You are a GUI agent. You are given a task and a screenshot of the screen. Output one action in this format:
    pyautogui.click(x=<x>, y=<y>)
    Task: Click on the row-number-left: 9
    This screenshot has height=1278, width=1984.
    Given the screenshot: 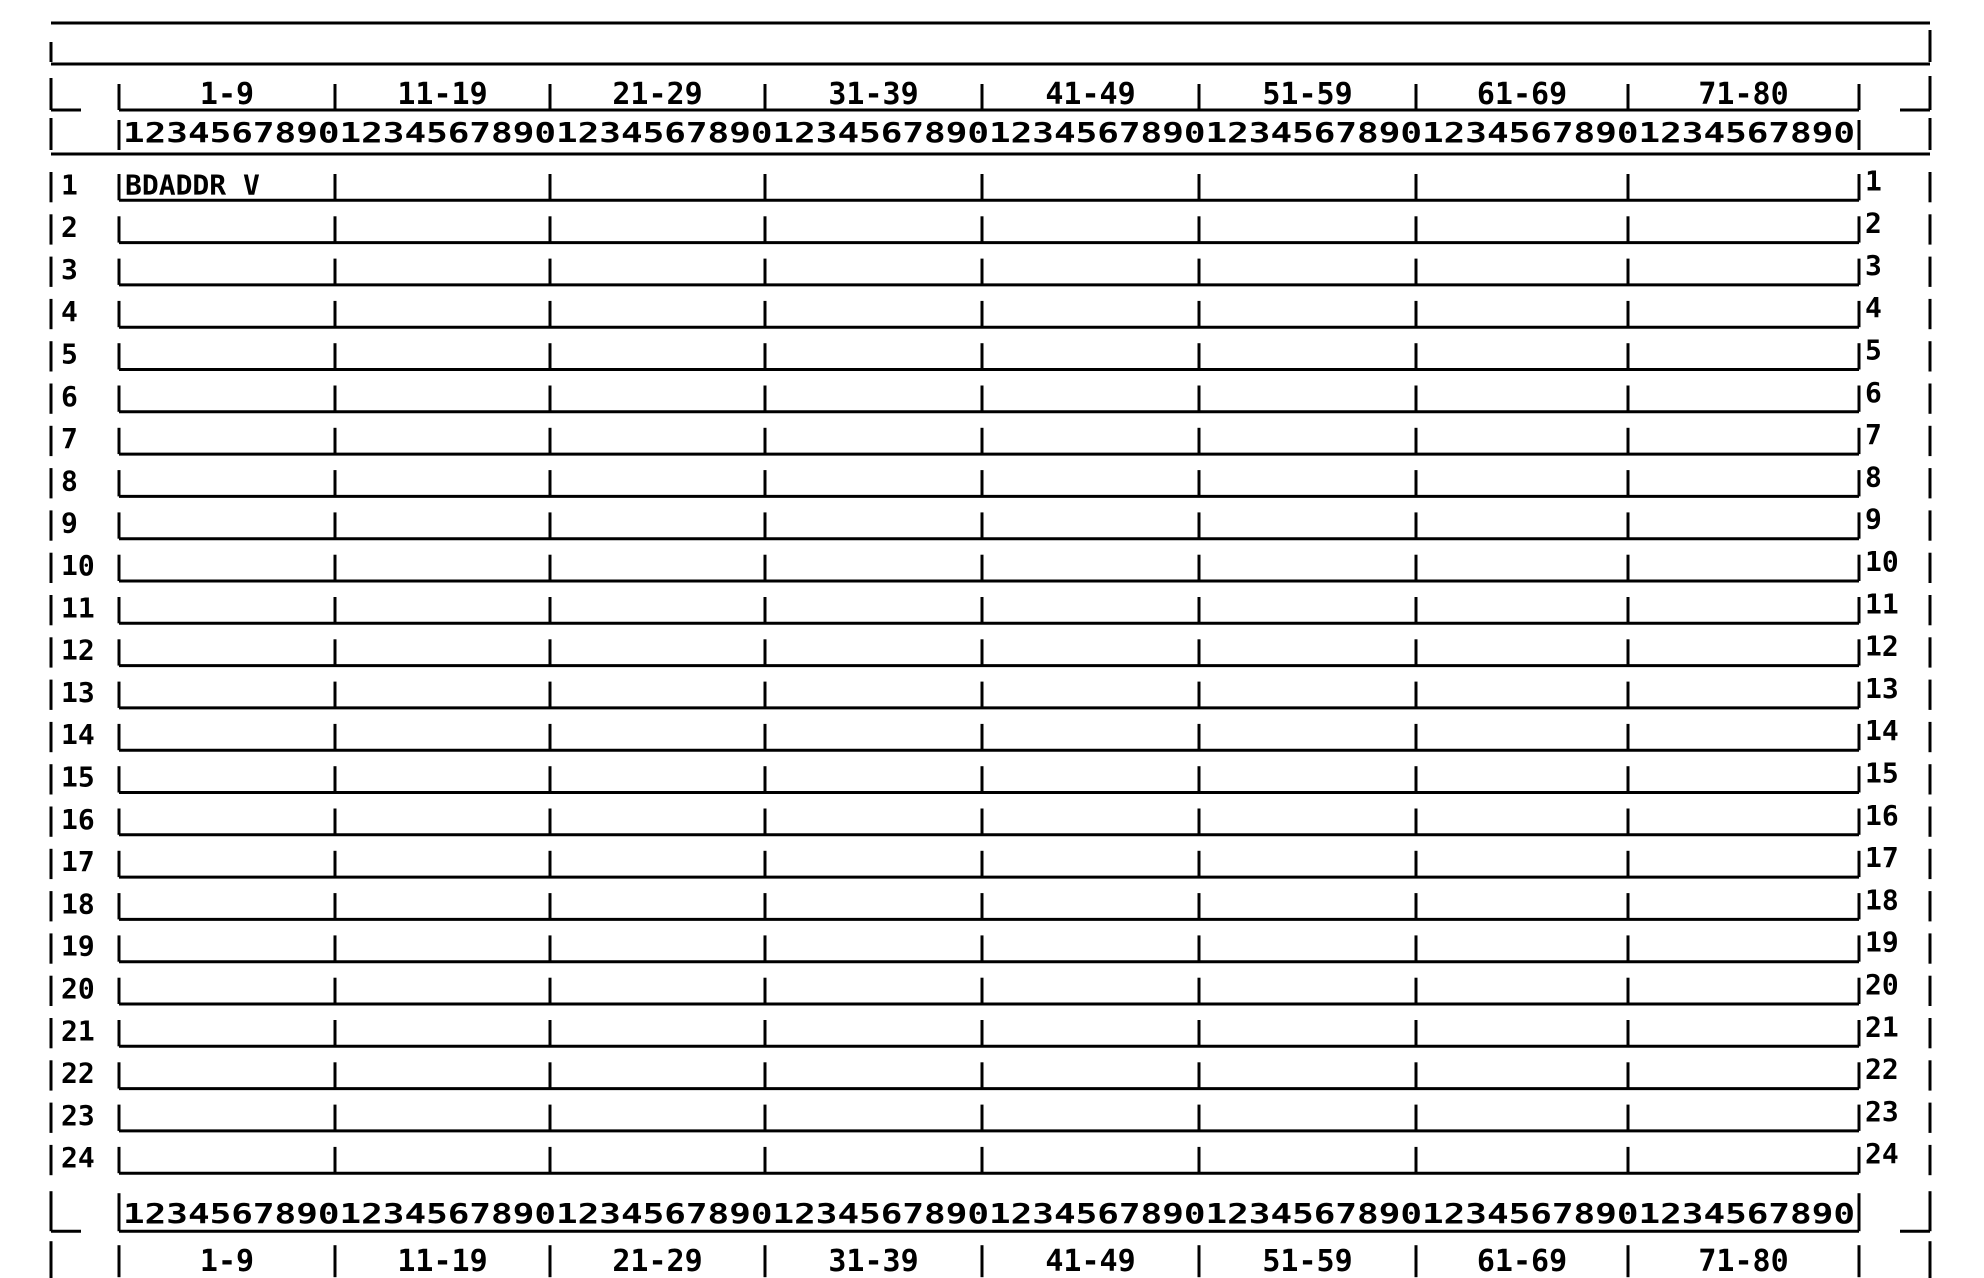 What is the action you would take?
    pyautogui.click(x=69, y=523)
    